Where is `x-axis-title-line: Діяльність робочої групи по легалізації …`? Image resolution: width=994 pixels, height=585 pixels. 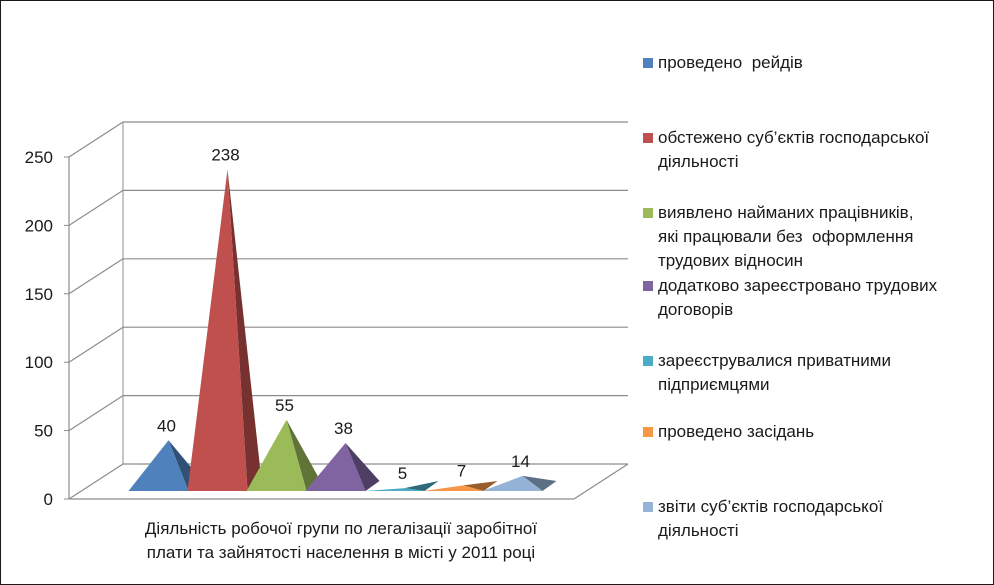 x-axis-title-line: Діяльність робочої групи по легалізації … is located at coordinates (341, 528).